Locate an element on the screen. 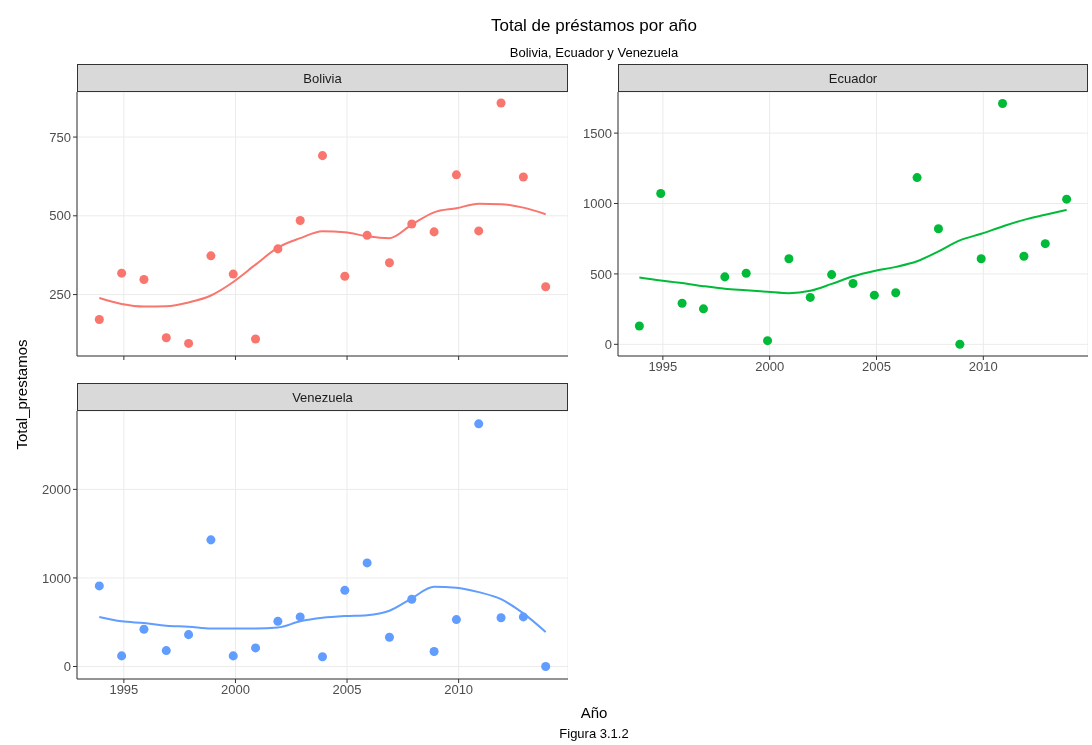 The height and width of the screenshot is (745, 1092). y-tick-label: 250 is located at coordinates (60, 295).